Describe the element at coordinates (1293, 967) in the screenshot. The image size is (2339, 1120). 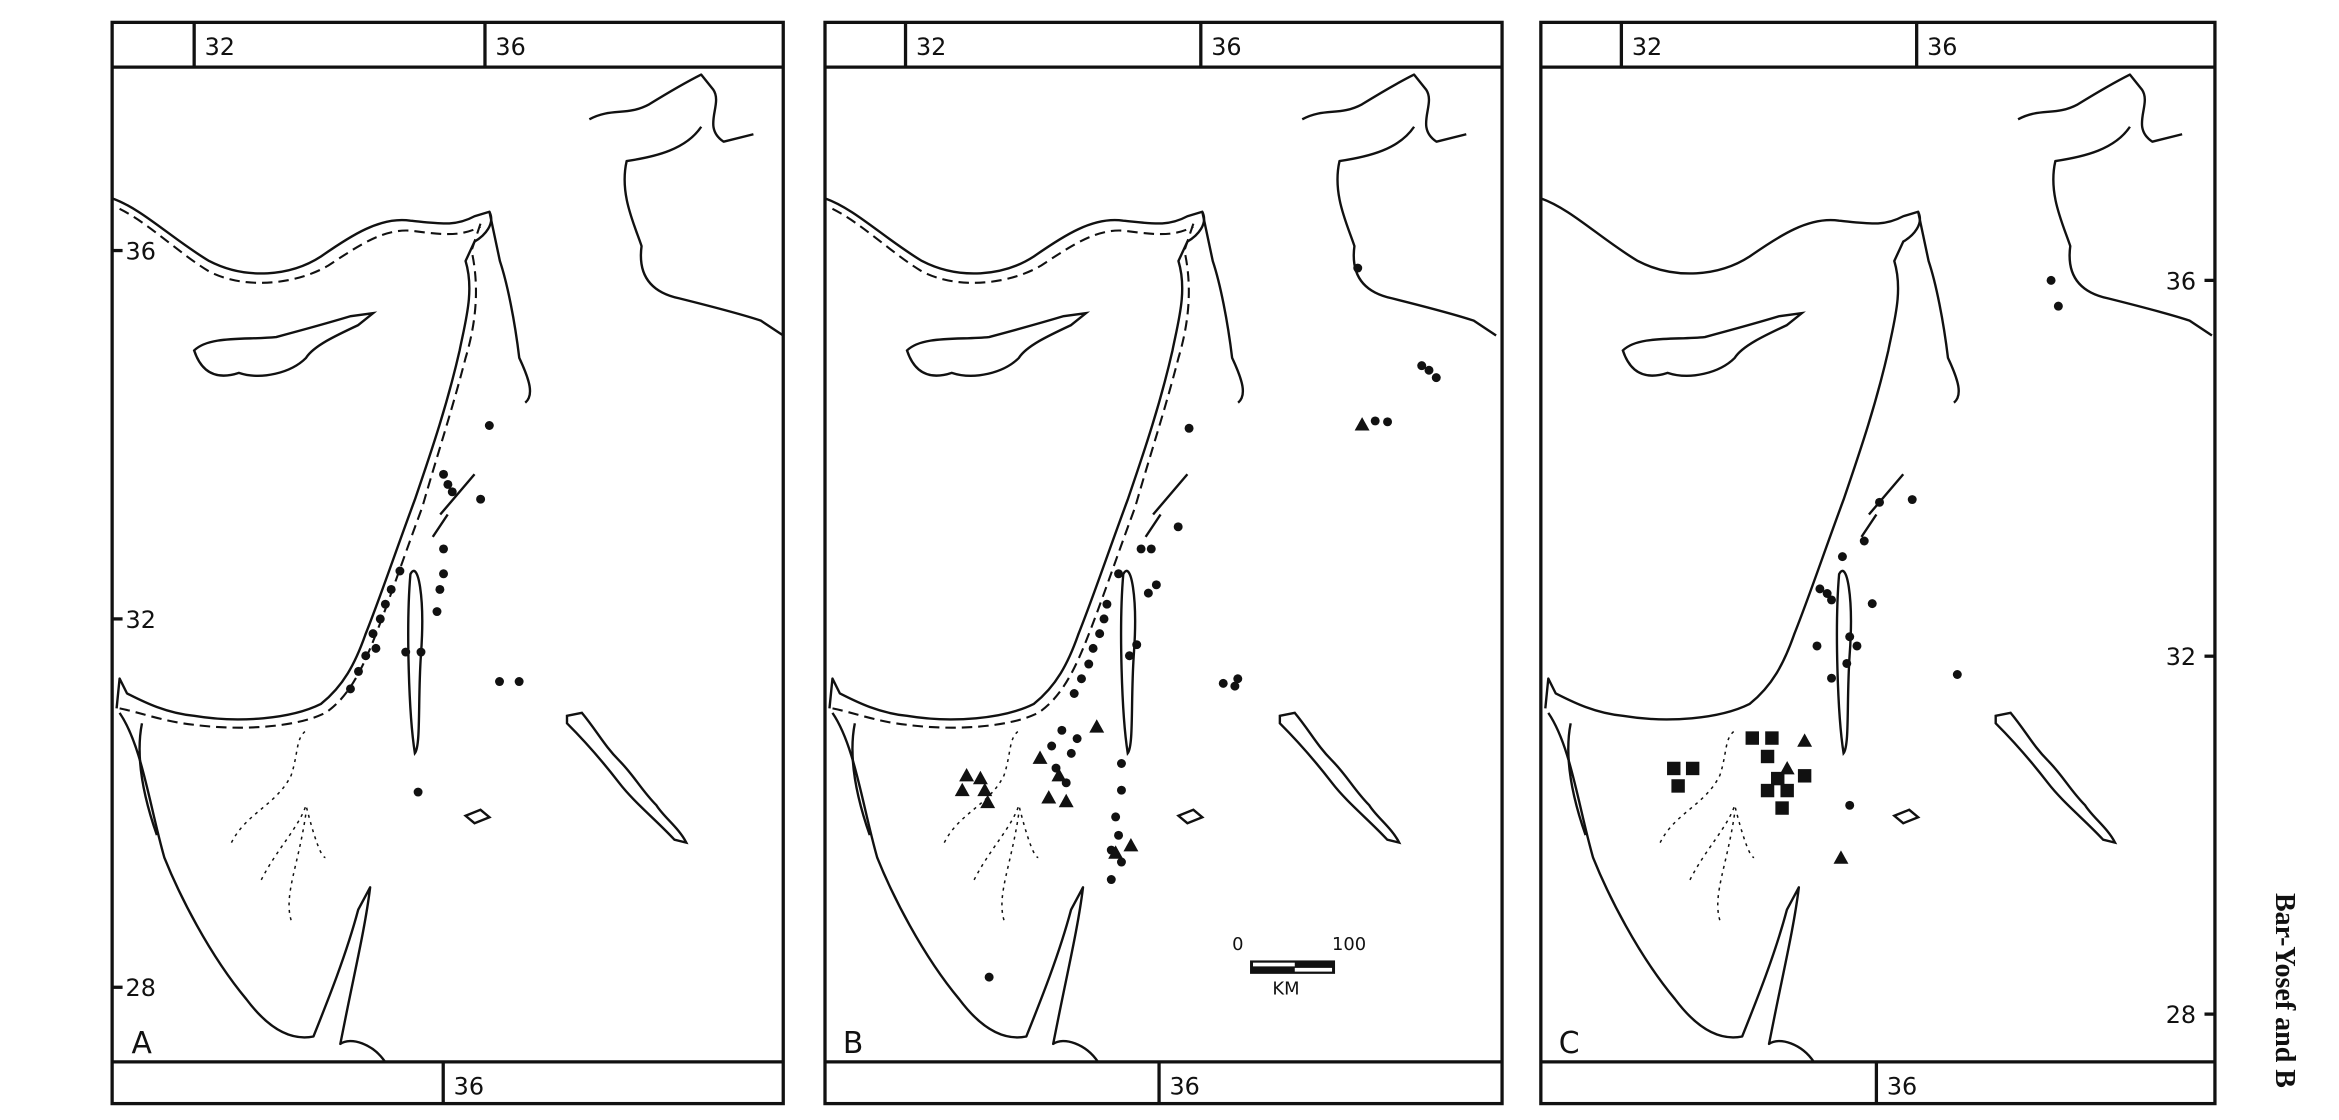
I see `scale-bar-graphic` at that location.